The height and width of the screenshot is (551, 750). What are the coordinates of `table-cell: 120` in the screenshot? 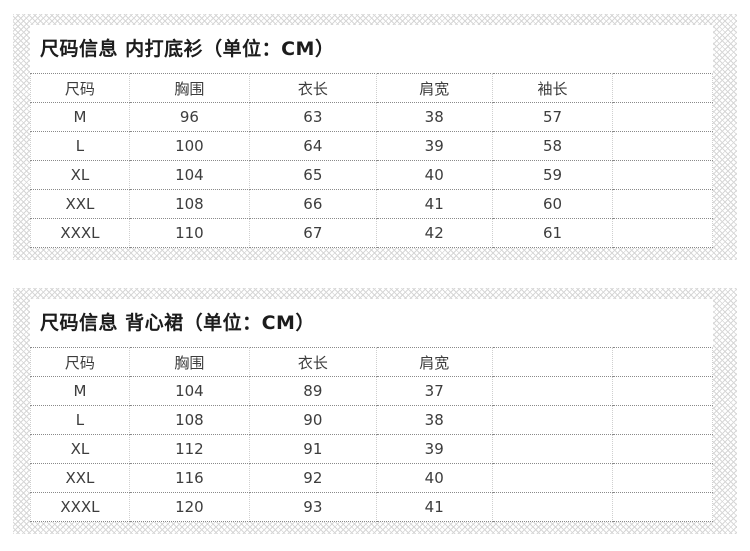 It's located at (189, 507).